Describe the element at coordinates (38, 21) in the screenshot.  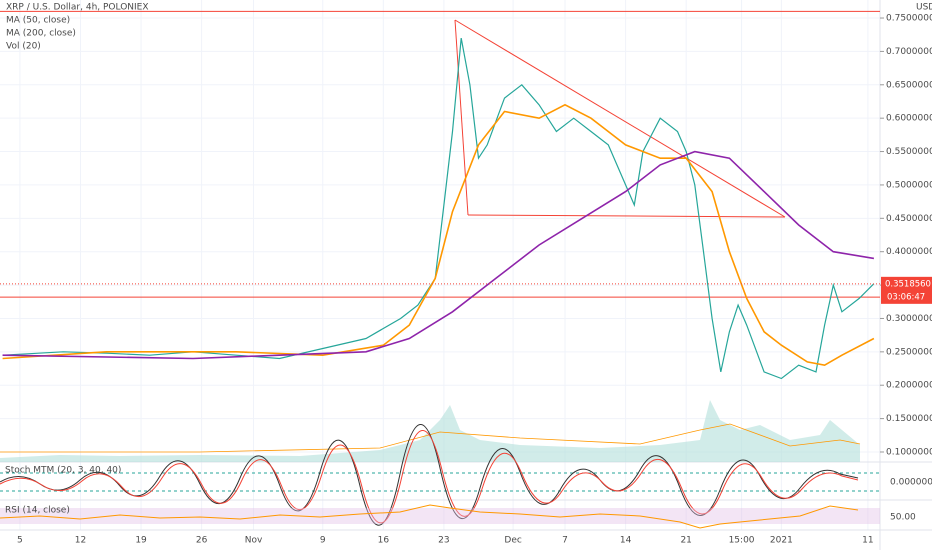
I see `legend-entry: MA (50, close)` at that location.